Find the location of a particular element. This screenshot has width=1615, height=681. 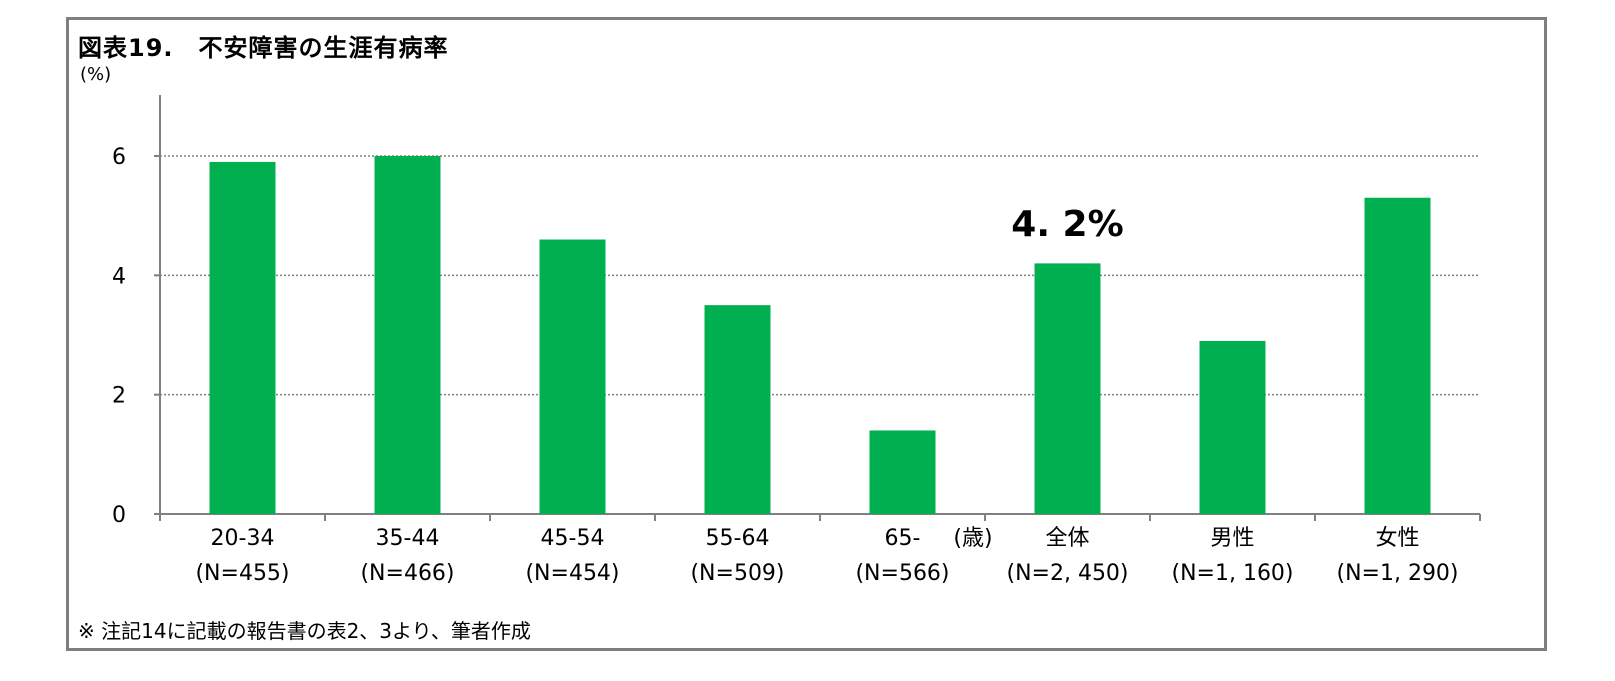

x-sample-size-label: (N=2, 450) is located at coordinates (1067, 573).